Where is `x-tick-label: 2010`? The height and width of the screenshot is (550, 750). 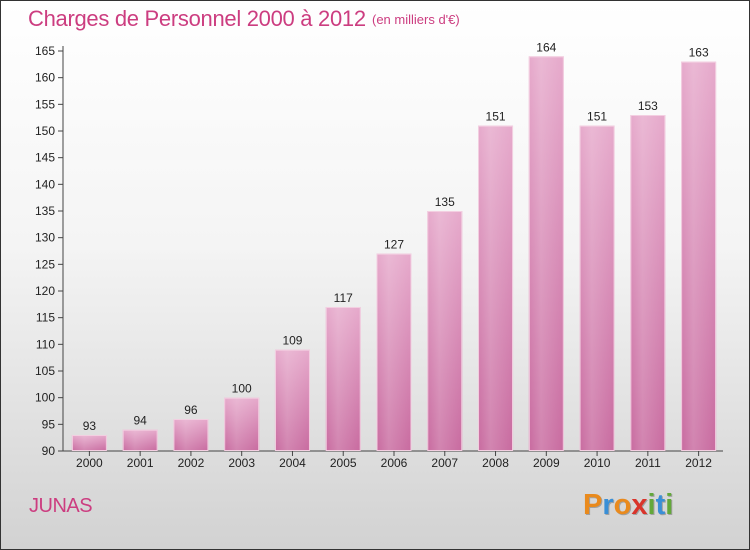
x-tick-label: 2010 is located at coordinates (597, 463).